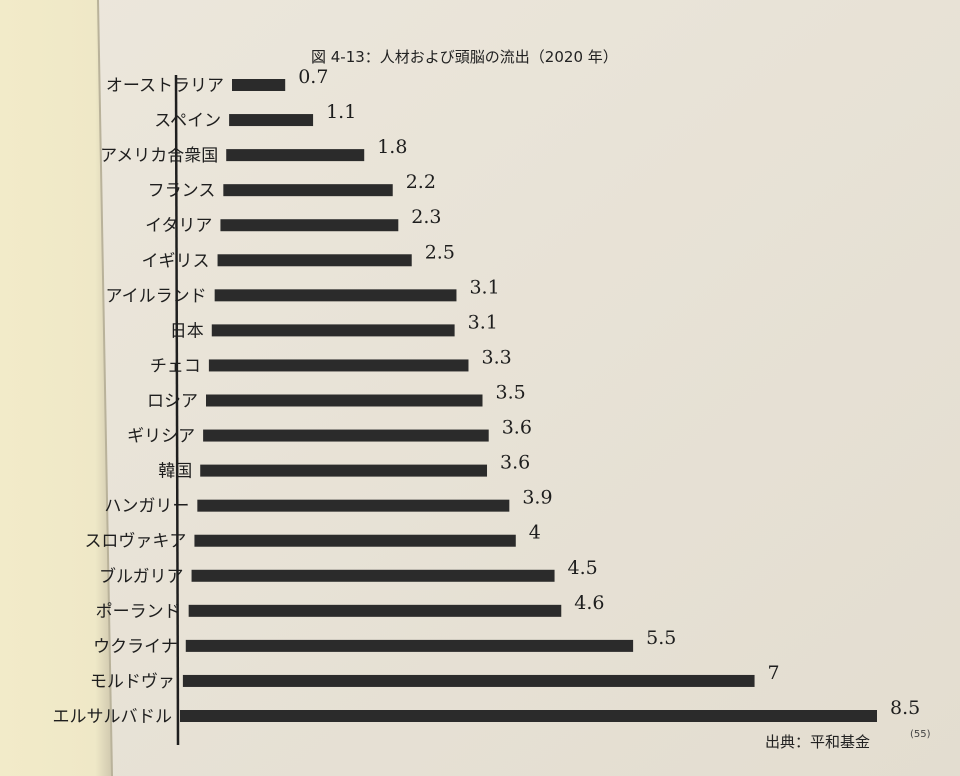 The height and width of the screenshot is (776, 960). What do you see at coordinates (175, 472) in the screenshot?
I see `category-label: 韓国` at bounding box center [175, 472].